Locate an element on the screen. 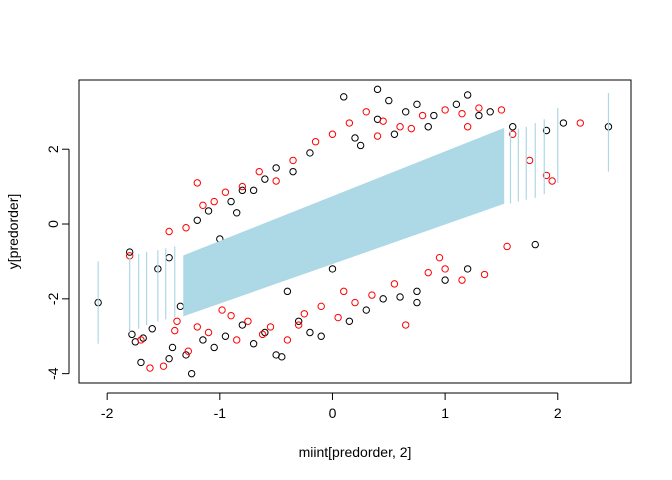 The image size is (672, 480). x-axis: -2 -1 0 1 2 is located at coordinates (331, 406).